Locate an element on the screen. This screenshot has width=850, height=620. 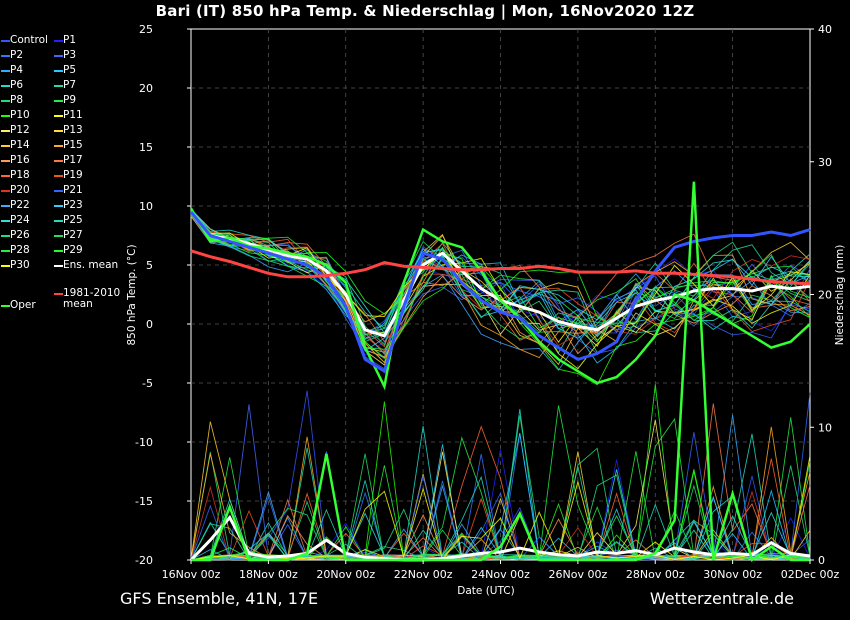
footer-site: Wetterzentrale.de is located at coordinates (721, 598).